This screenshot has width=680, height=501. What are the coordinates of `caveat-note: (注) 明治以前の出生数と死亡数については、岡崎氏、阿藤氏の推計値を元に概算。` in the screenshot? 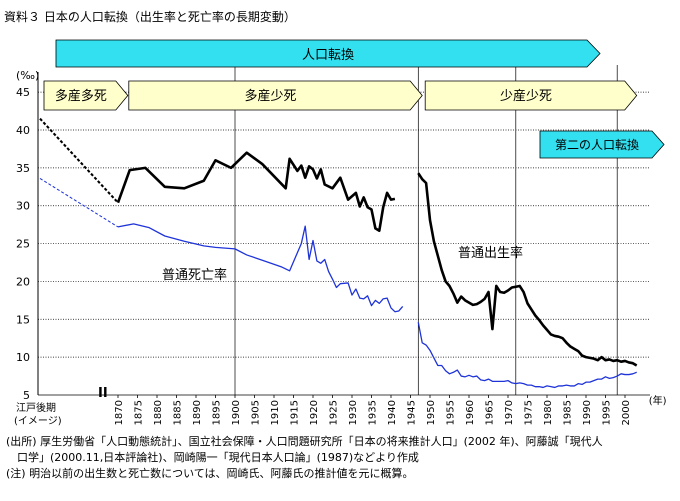 It's located at (210, 473).